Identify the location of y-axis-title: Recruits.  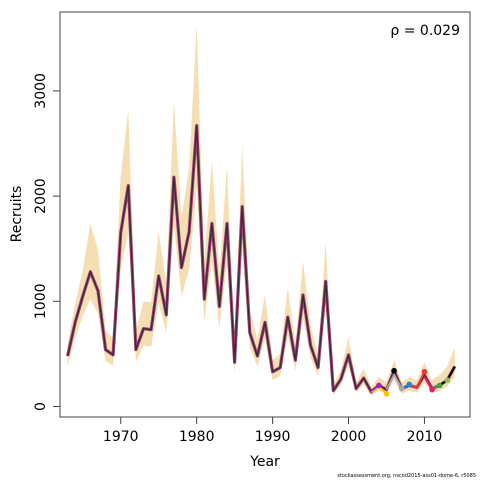
(17, 214).